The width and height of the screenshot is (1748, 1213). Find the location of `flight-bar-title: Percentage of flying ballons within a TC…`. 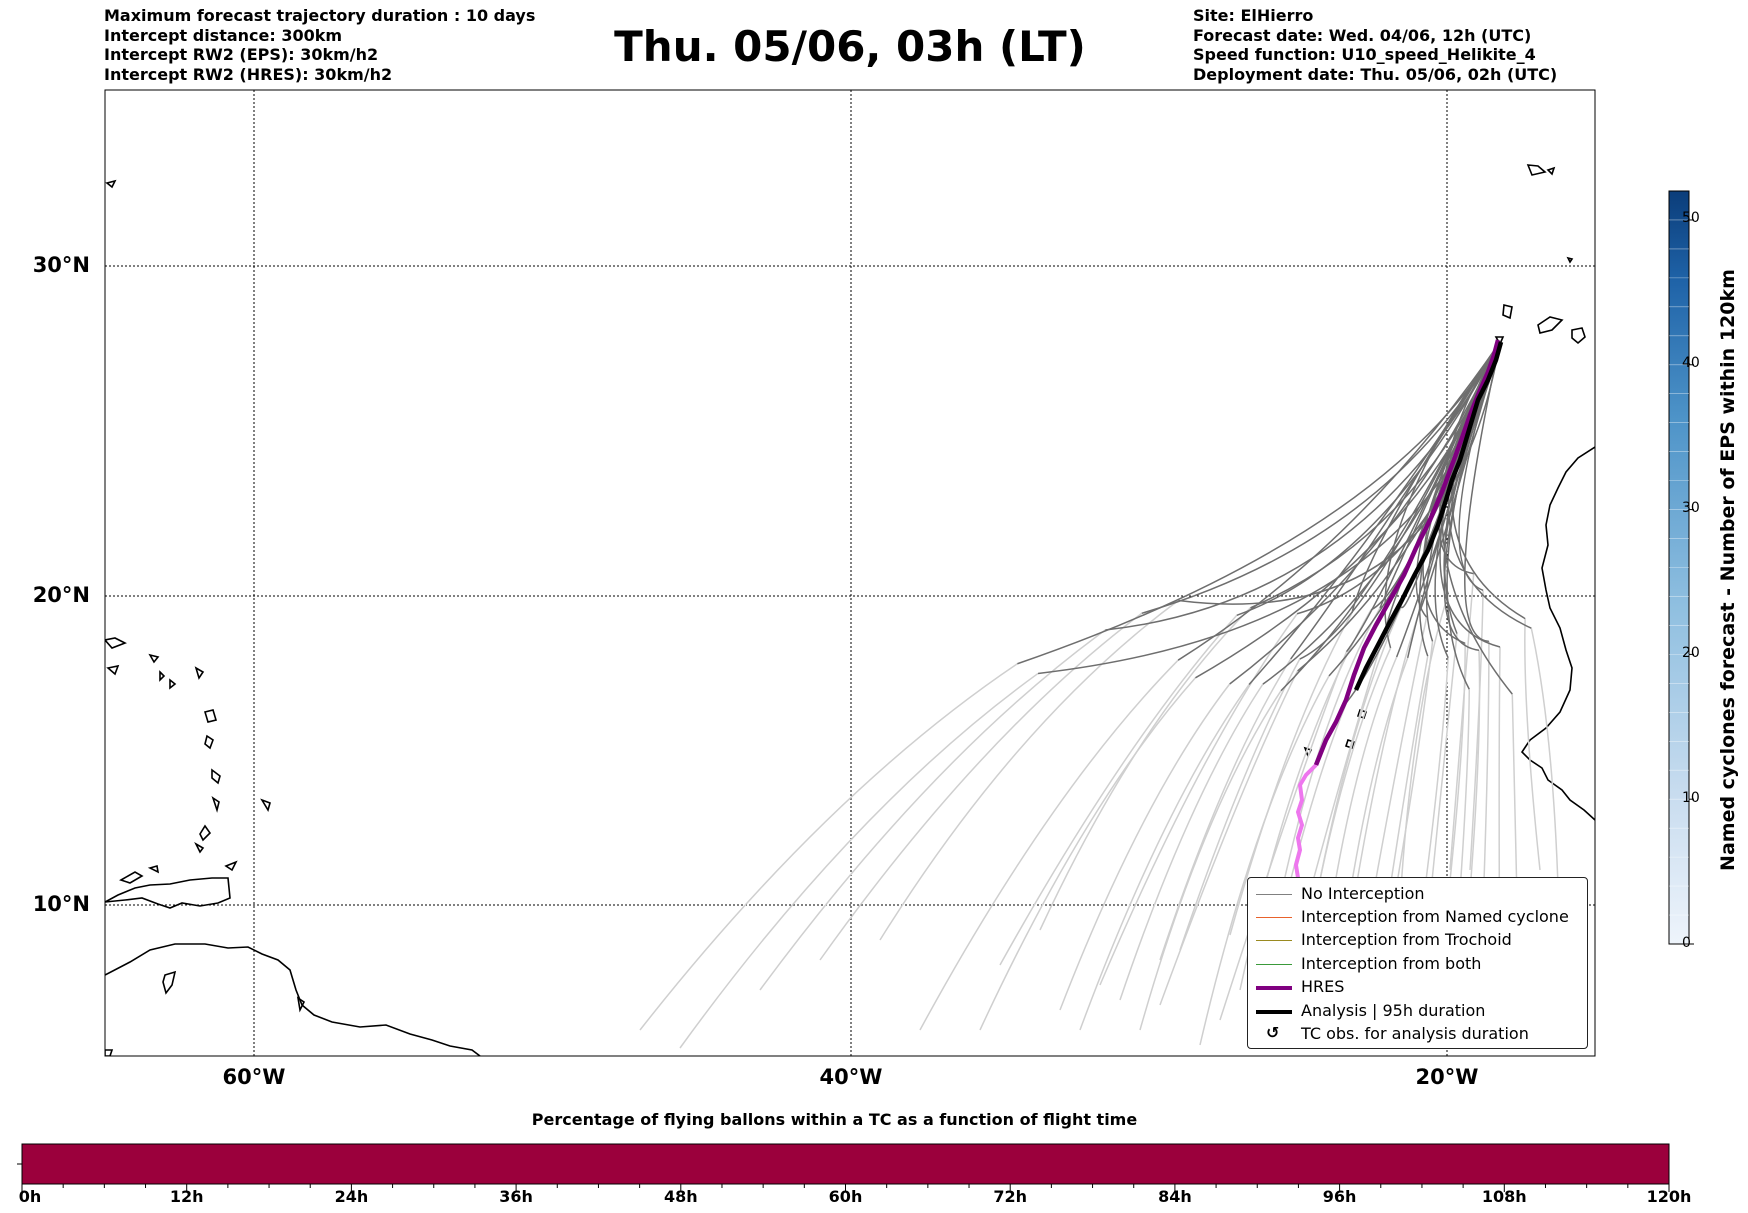

flight-bar-title: Percentage of flying ballons within a TC… is located at coordinates (834, 1119).